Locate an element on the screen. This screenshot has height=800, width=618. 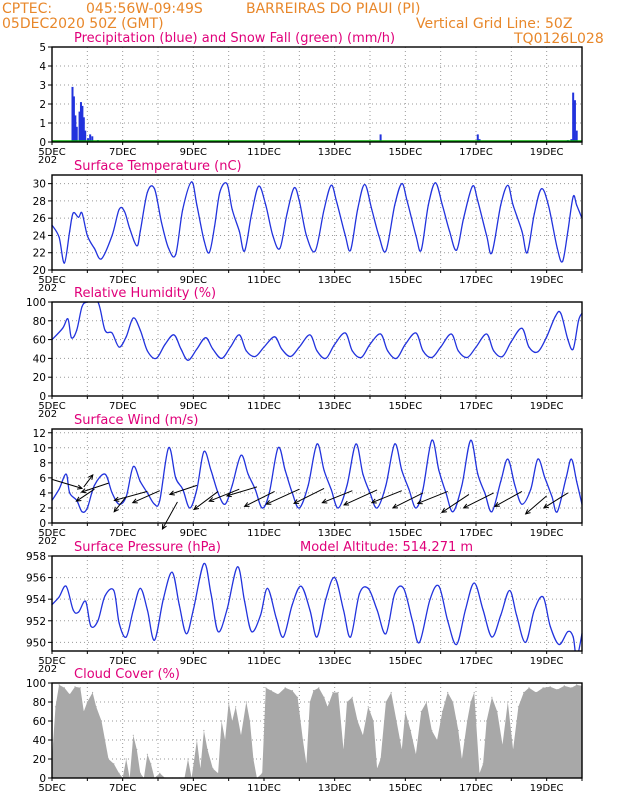
pressure-frame is located at coordinates (317, 603).